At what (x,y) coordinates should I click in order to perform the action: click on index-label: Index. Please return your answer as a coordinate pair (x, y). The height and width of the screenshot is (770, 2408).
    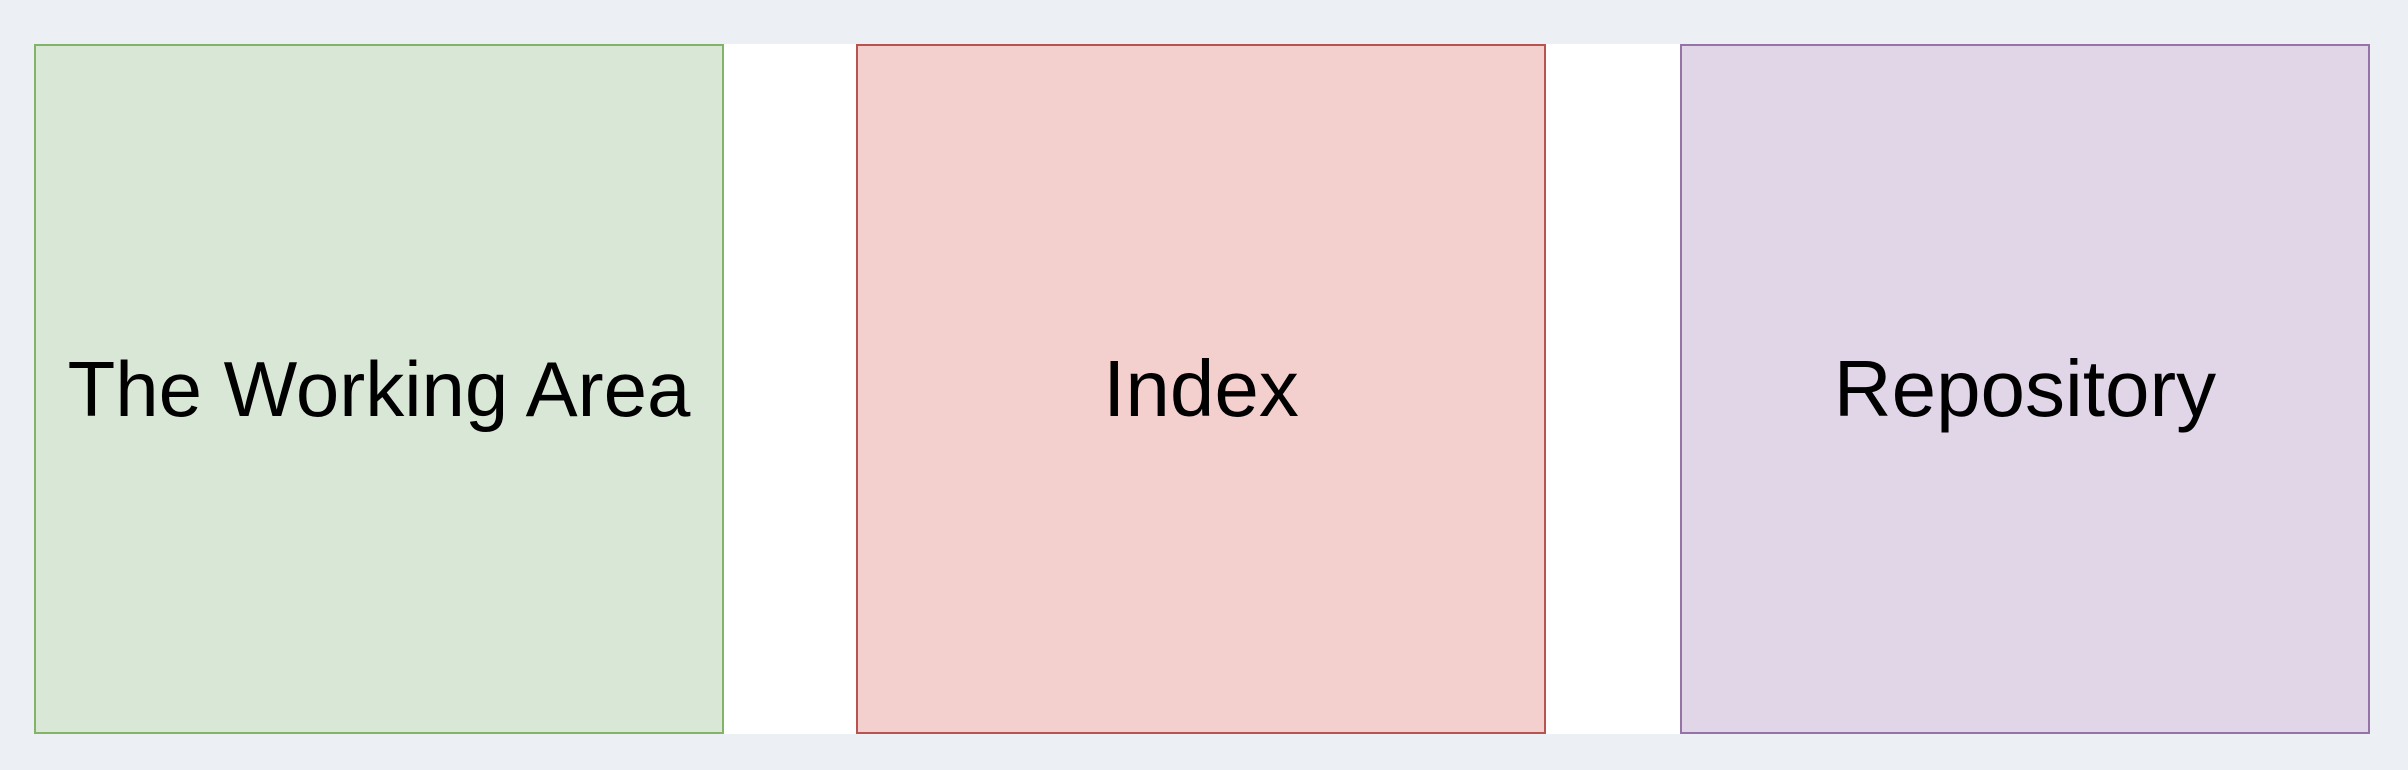
    Looking at the image, I should click on (1201, 388).